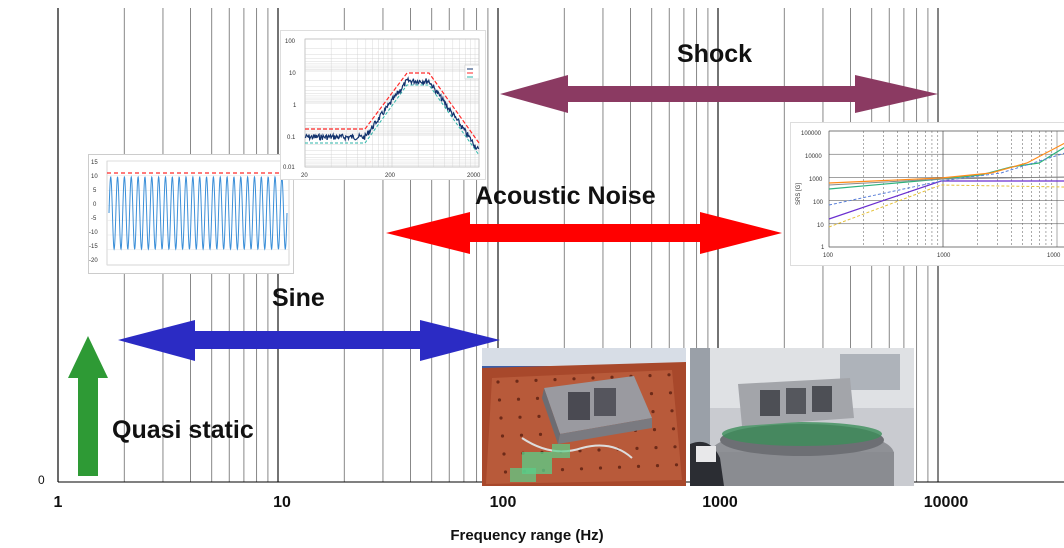 Image resolution: width=1064 pixels, height=548 pixels. I want to click on random-vibration-plot: 100 10 1 0.1 0.01 20 200 2000, so click(382, 108).